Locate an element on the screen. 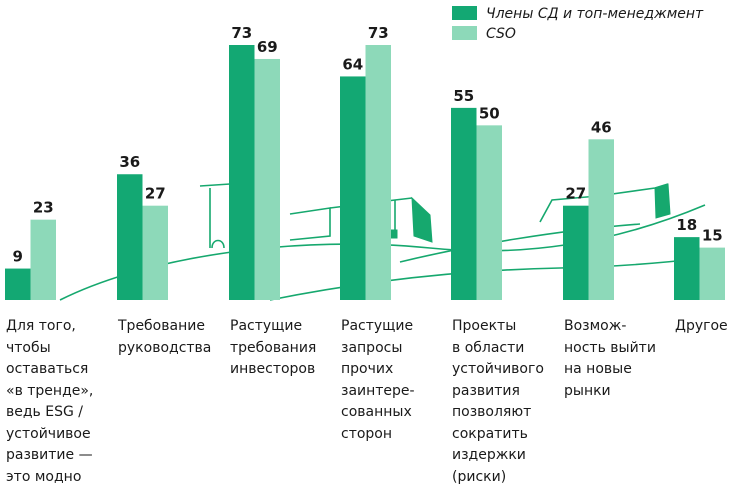 The height and width of the screenshot is (488, 730). legend: Члены СД и топ-менеджмент CSO is located at coordinates (578, 24).